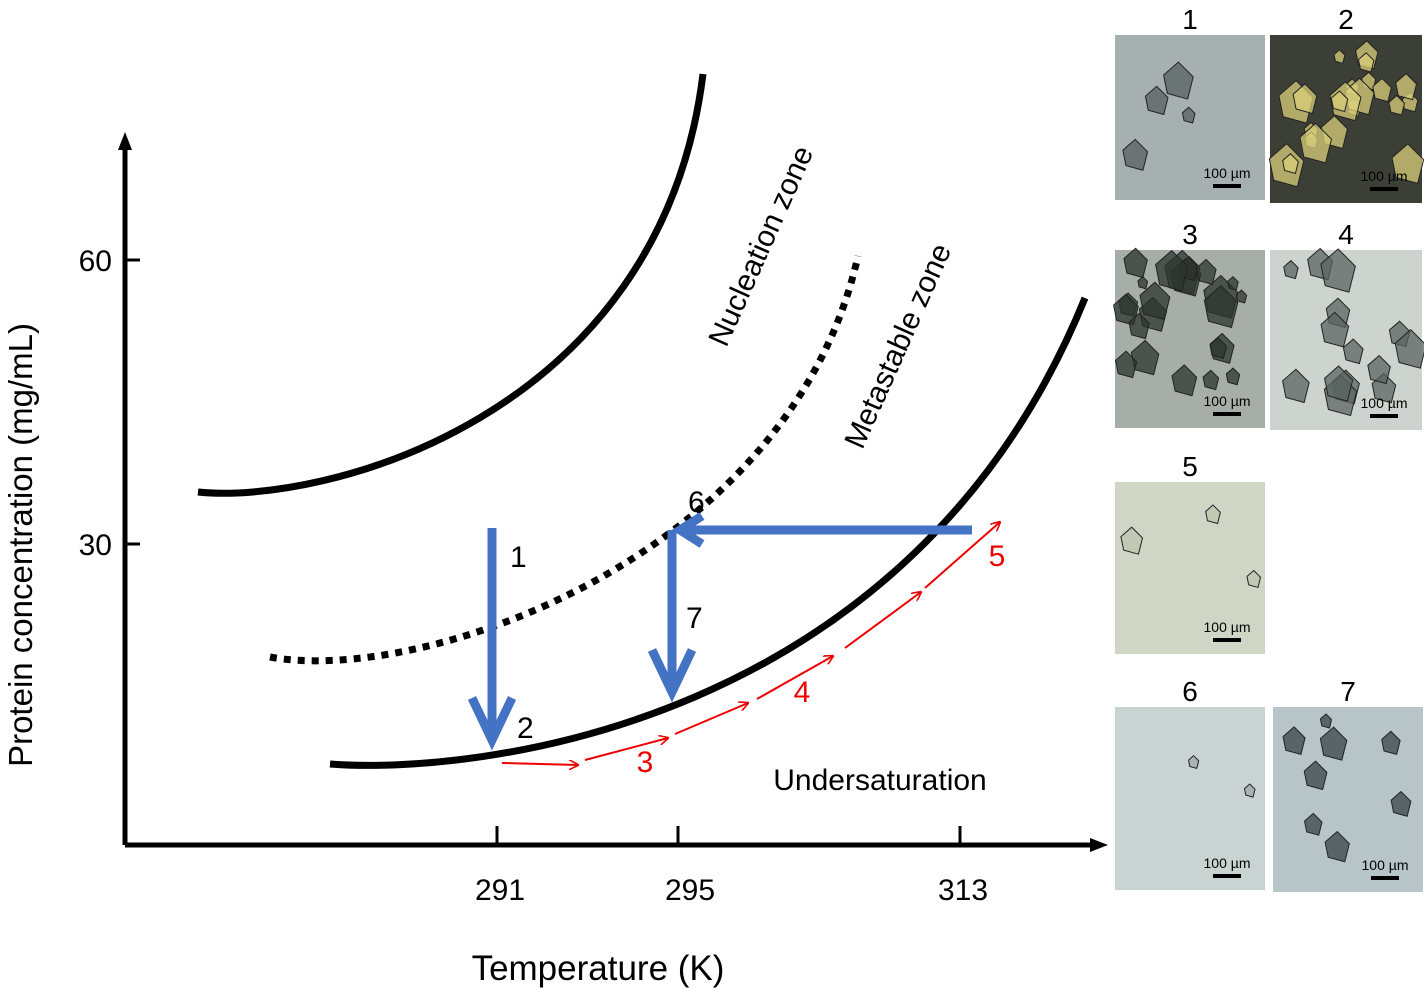 This screenshot has height=988, width=1424. I want to click on zone-label: Undersaturation, so click(879, 780).